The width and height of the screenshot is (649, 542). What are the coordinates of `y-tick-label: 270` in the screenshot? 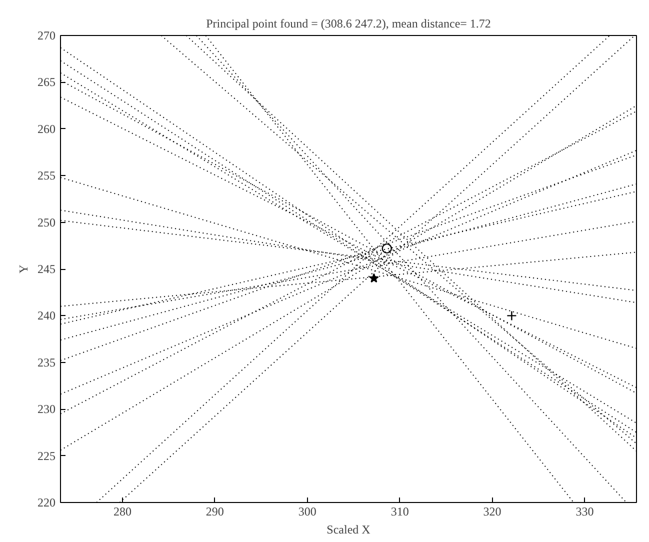 It's located at (47, 35).